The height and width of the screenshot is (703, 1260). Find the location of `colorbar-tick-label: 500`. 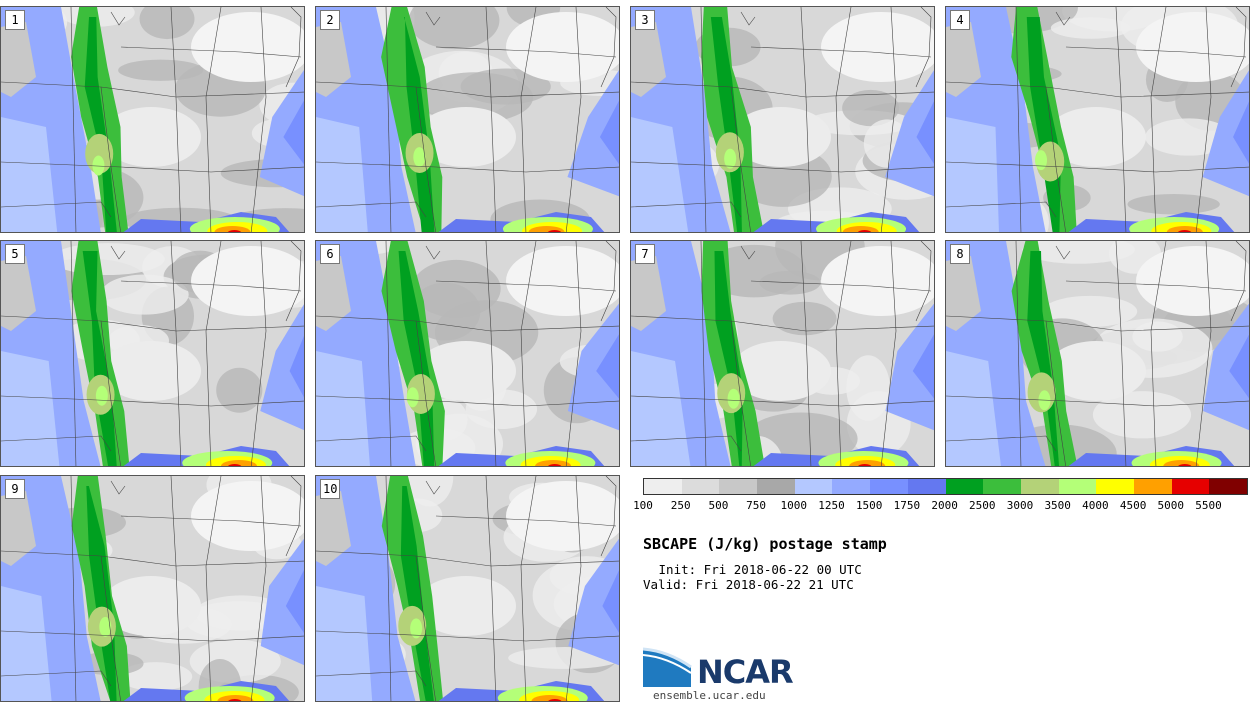

colorbar-tick-label: 500 is located at coordinates (718, 505).